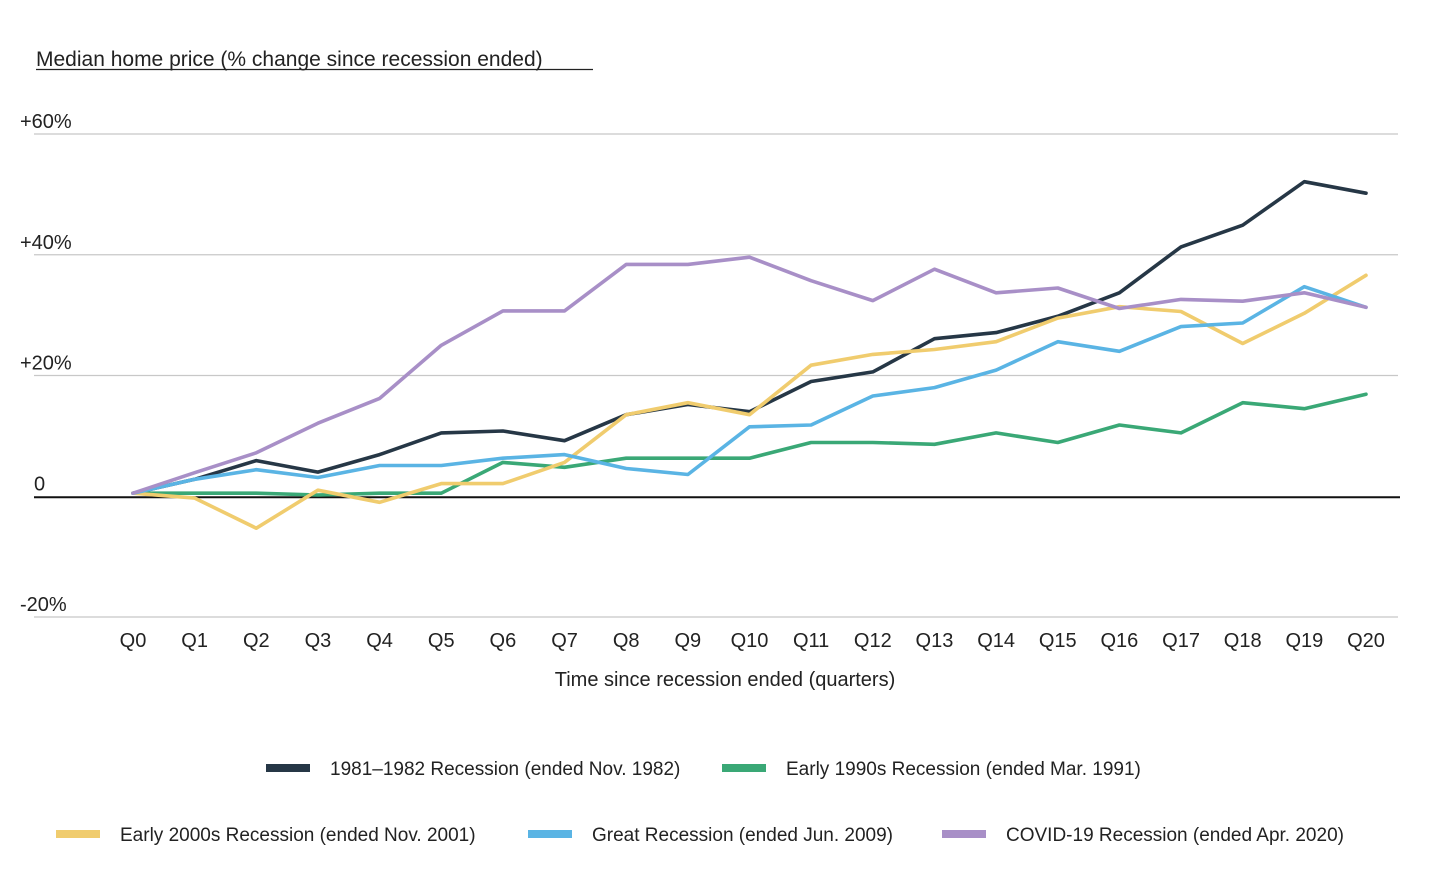 This screenshot has width=1450, height=875. What do you see at coordinates (564, 641) in the screenshot?
I see `x-tick-label: Q7` at bounding box center [564, 641].